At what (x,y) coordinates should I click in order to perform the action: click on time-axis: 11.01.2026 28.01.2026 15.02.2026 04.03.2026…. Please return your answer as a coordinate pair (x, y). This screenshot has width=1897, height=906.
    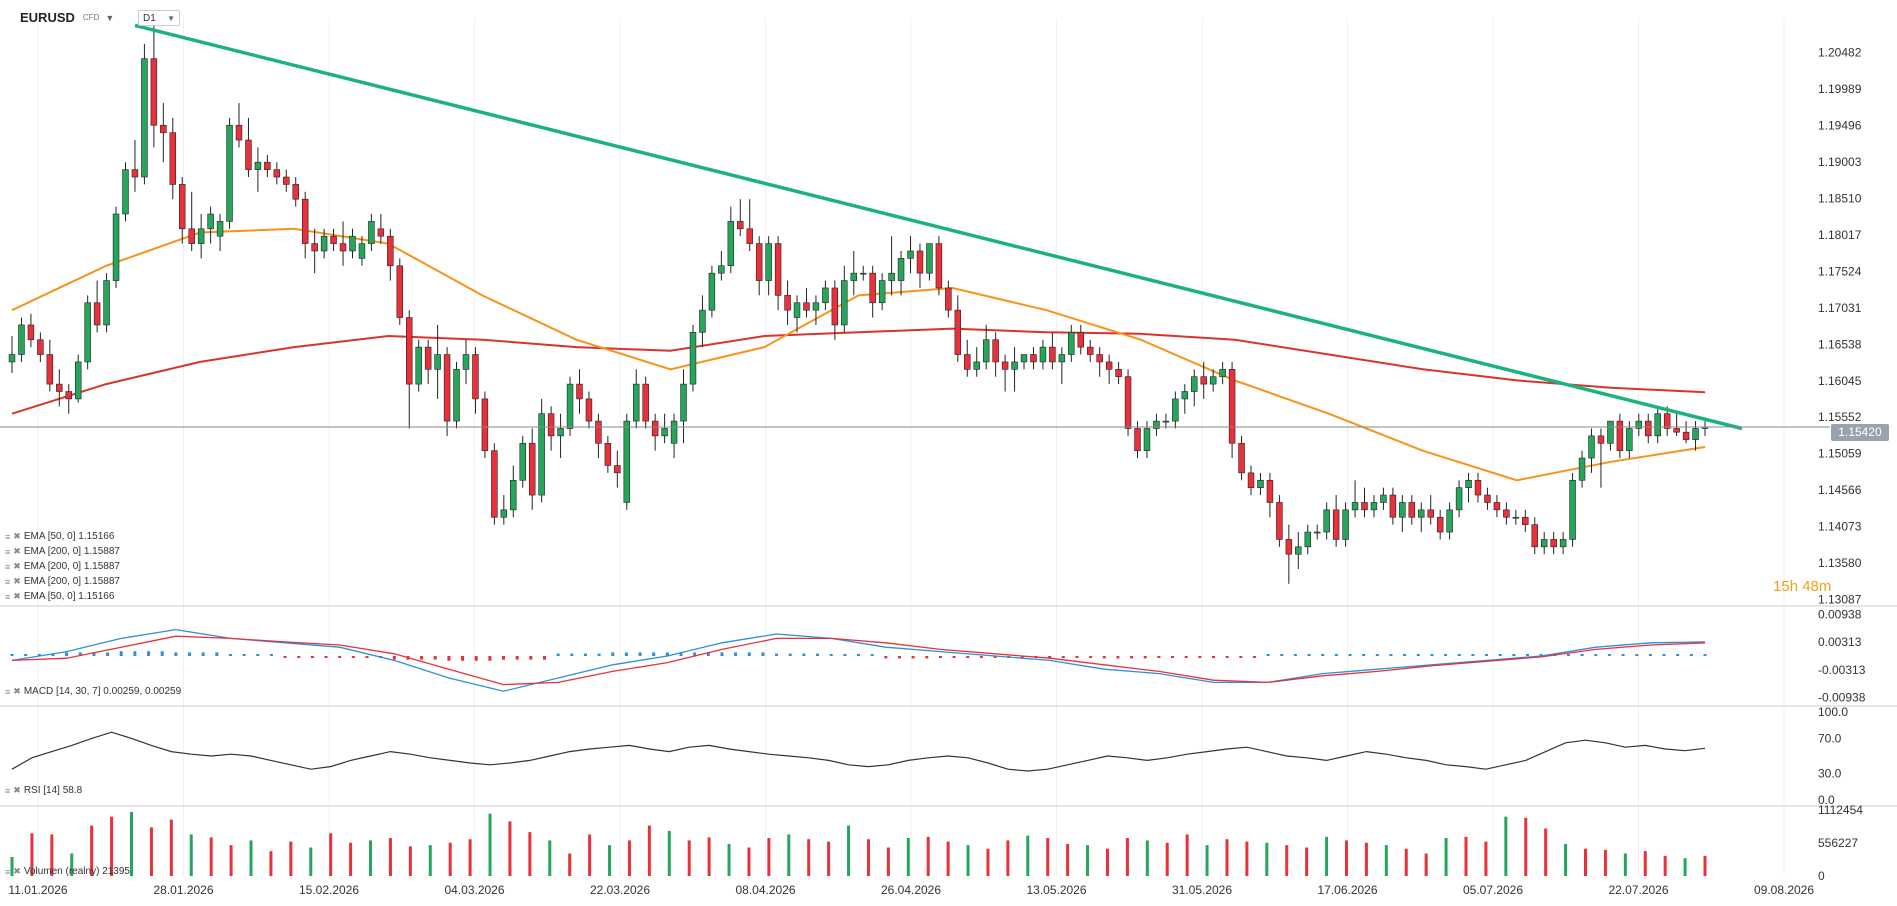
    Looking at the image, I should click on (952, 890).